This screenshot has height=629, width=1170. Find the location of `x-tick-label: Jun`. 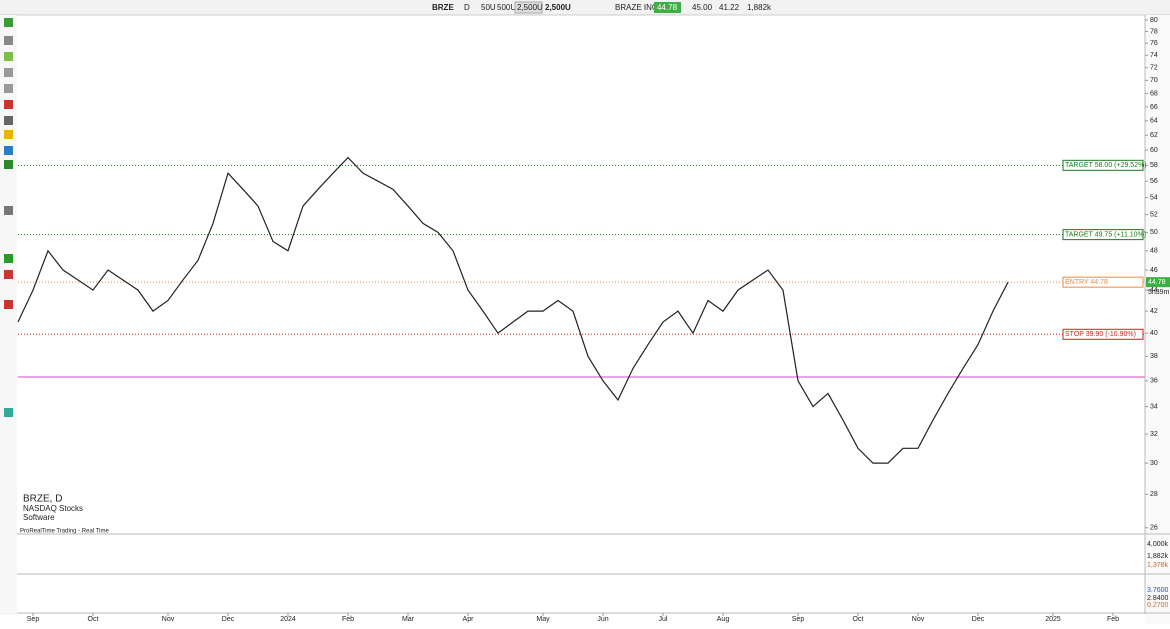

x-tick-label: Jun is located at coordinates (602, 619).